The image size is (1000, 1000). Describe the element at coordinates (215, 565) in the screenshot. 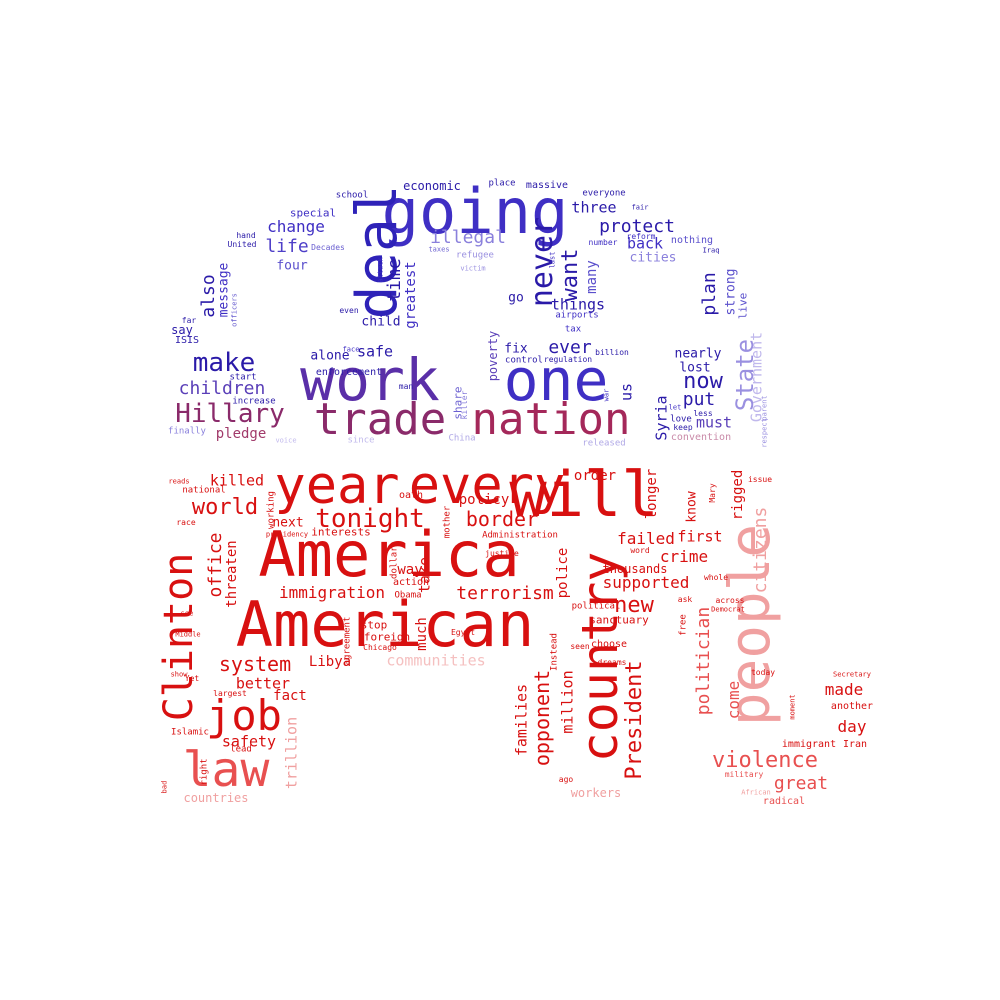

I see `word-office: office` at that location.